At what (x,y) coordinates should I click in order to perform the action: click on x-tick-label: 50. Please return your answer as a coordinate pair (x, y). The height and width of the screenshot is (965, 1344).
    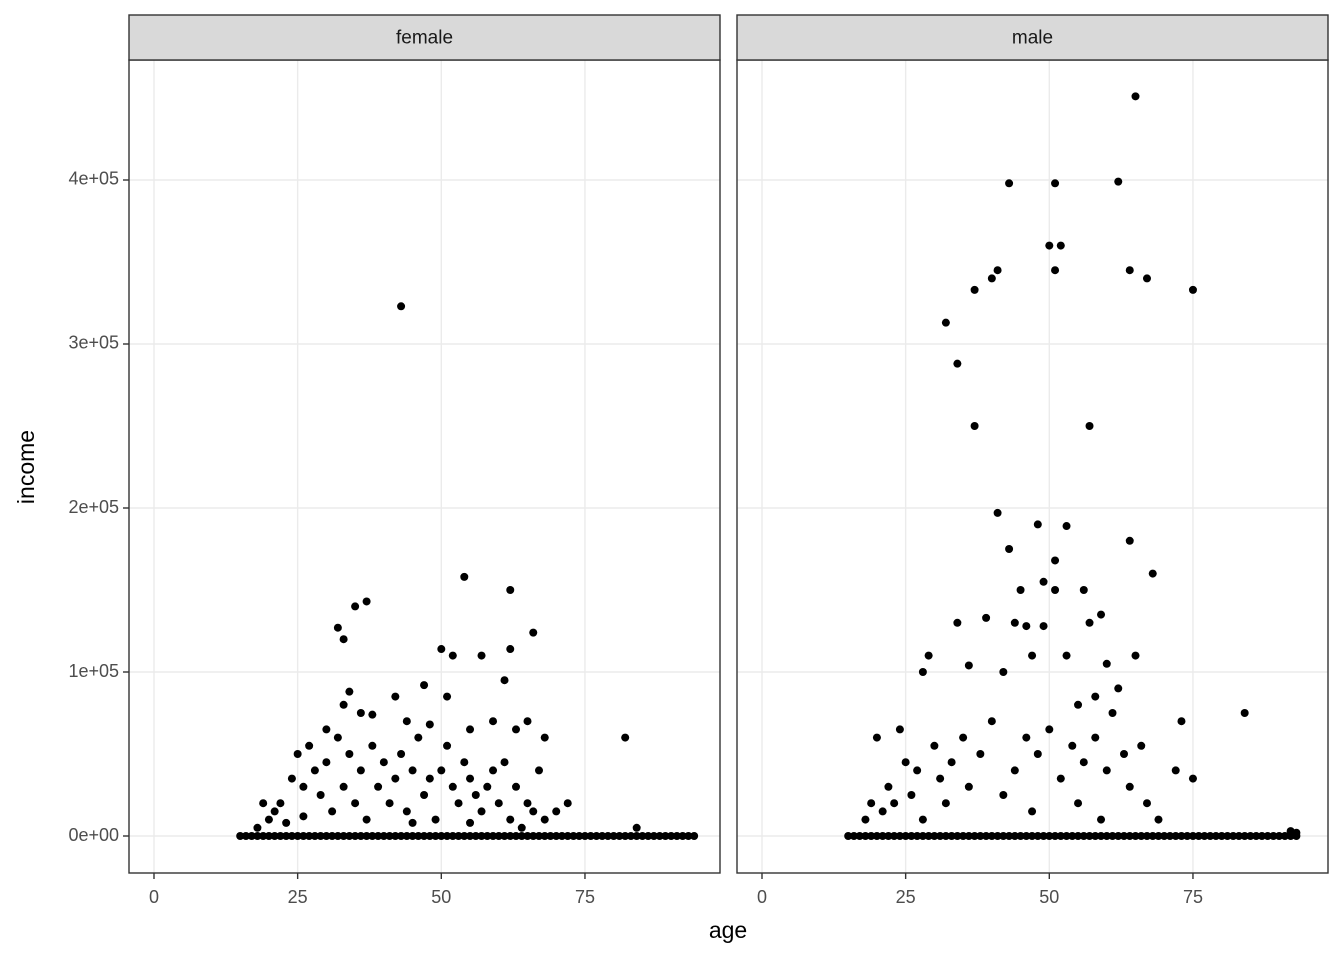
    Looking at the image, I should click on (1049, 897).